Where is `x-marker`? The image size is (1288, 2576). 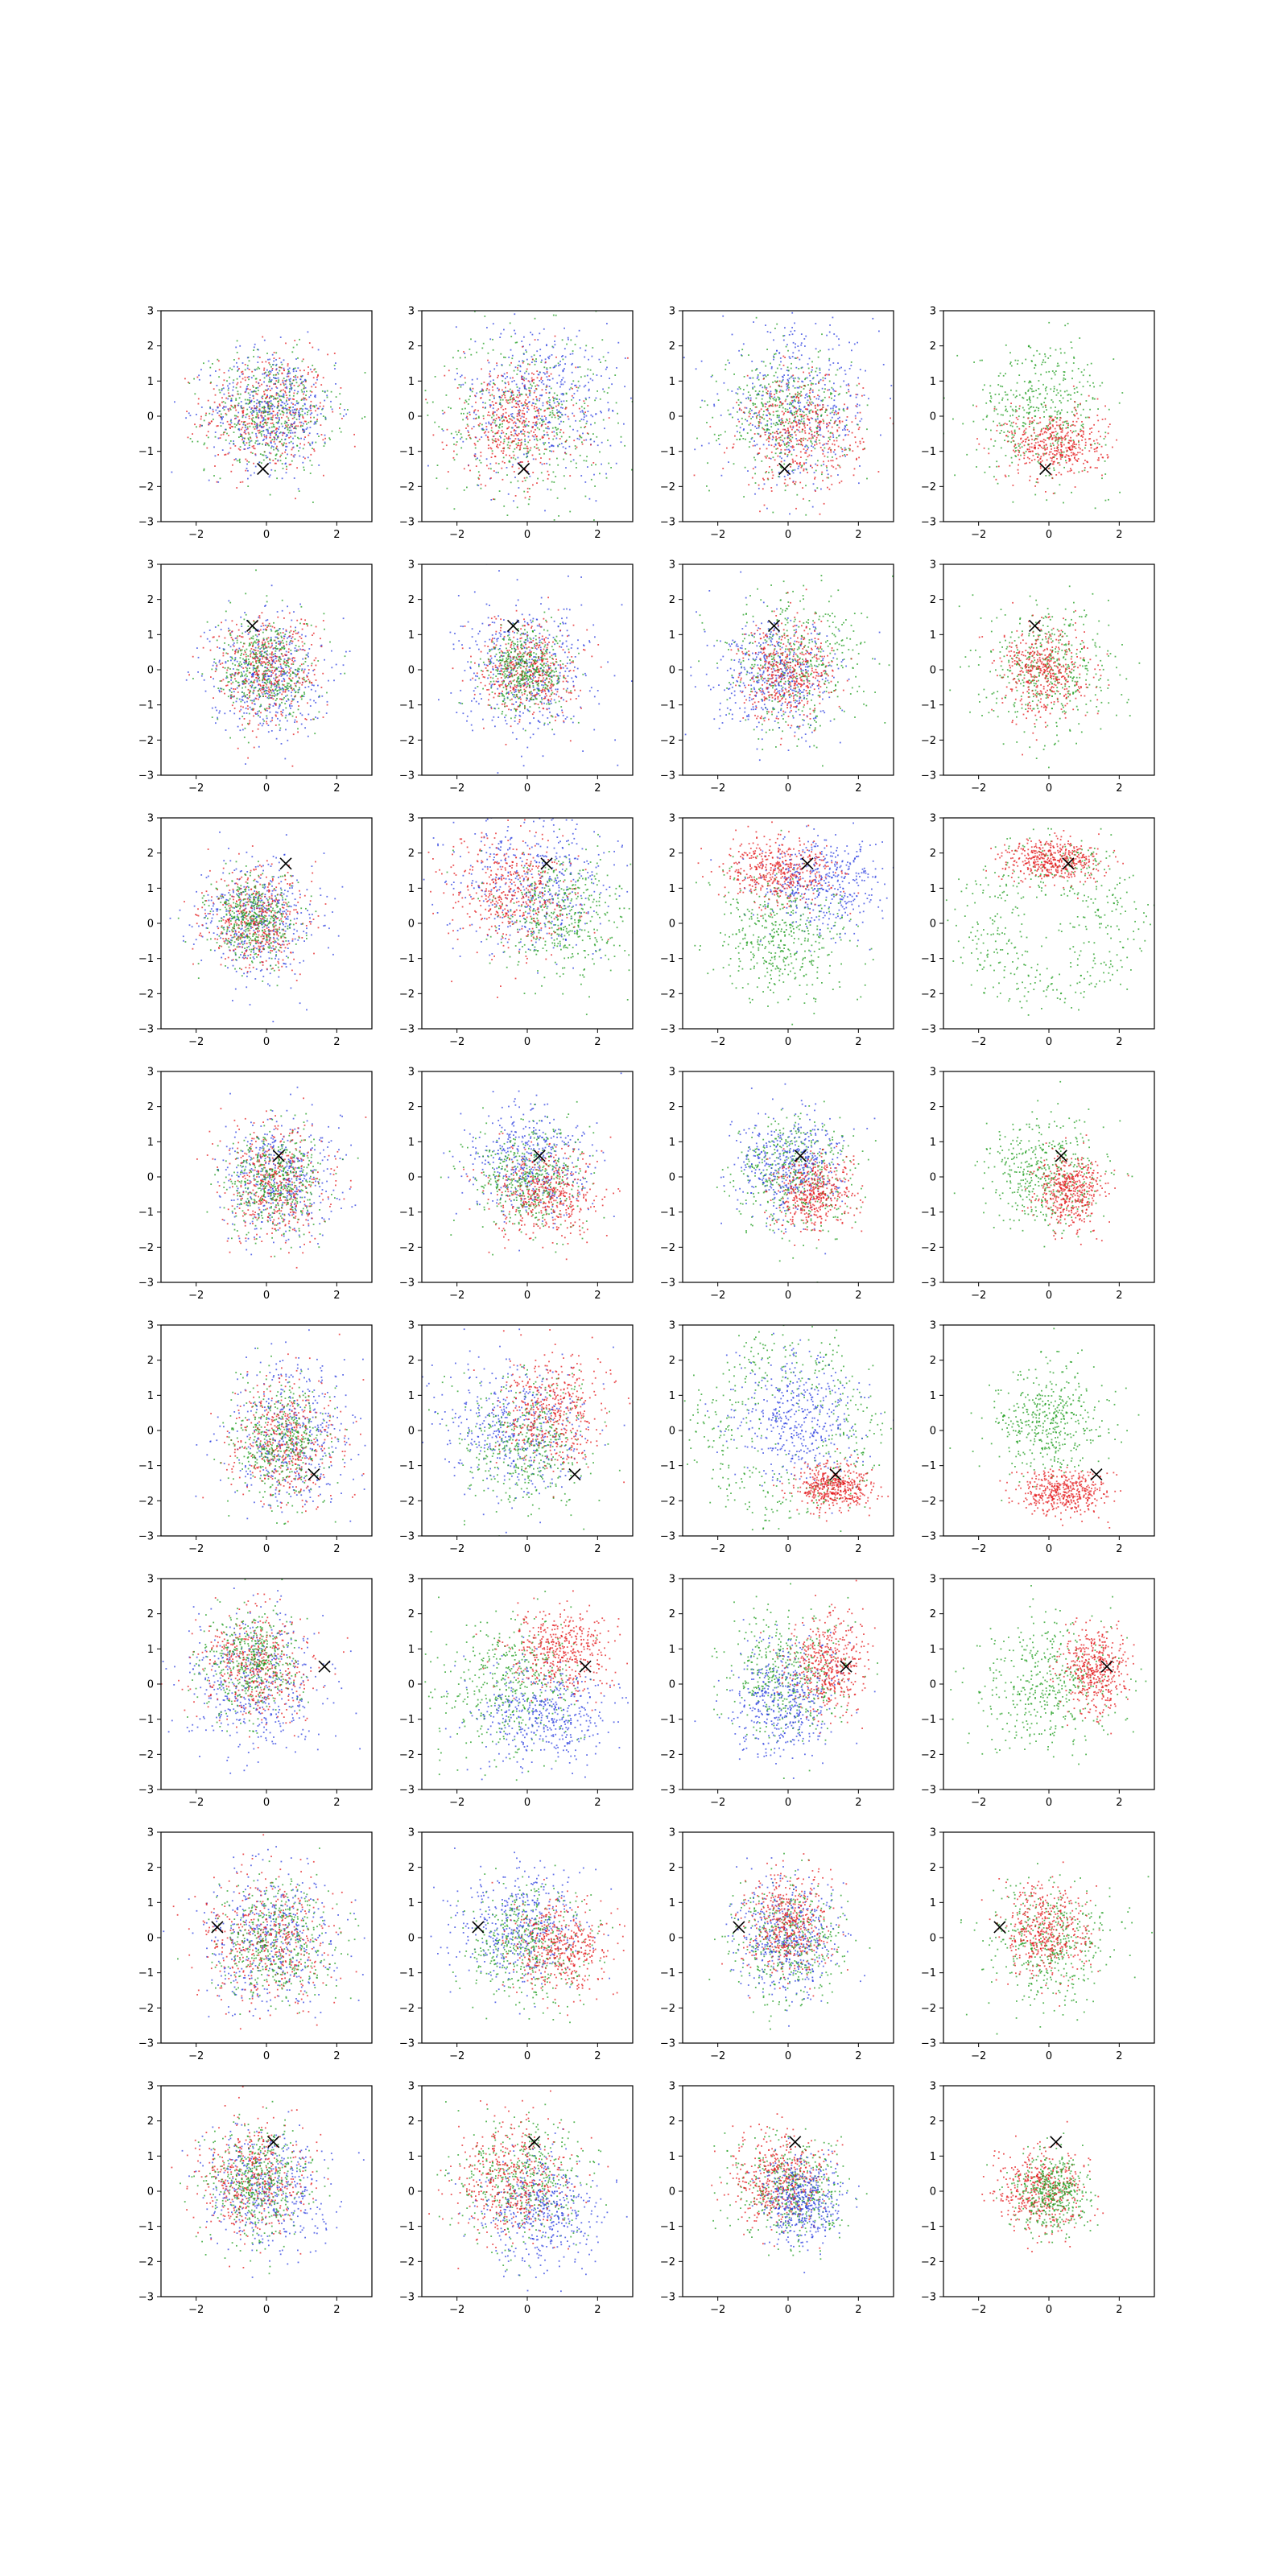
x-marker is located at coordinates (524, 469).